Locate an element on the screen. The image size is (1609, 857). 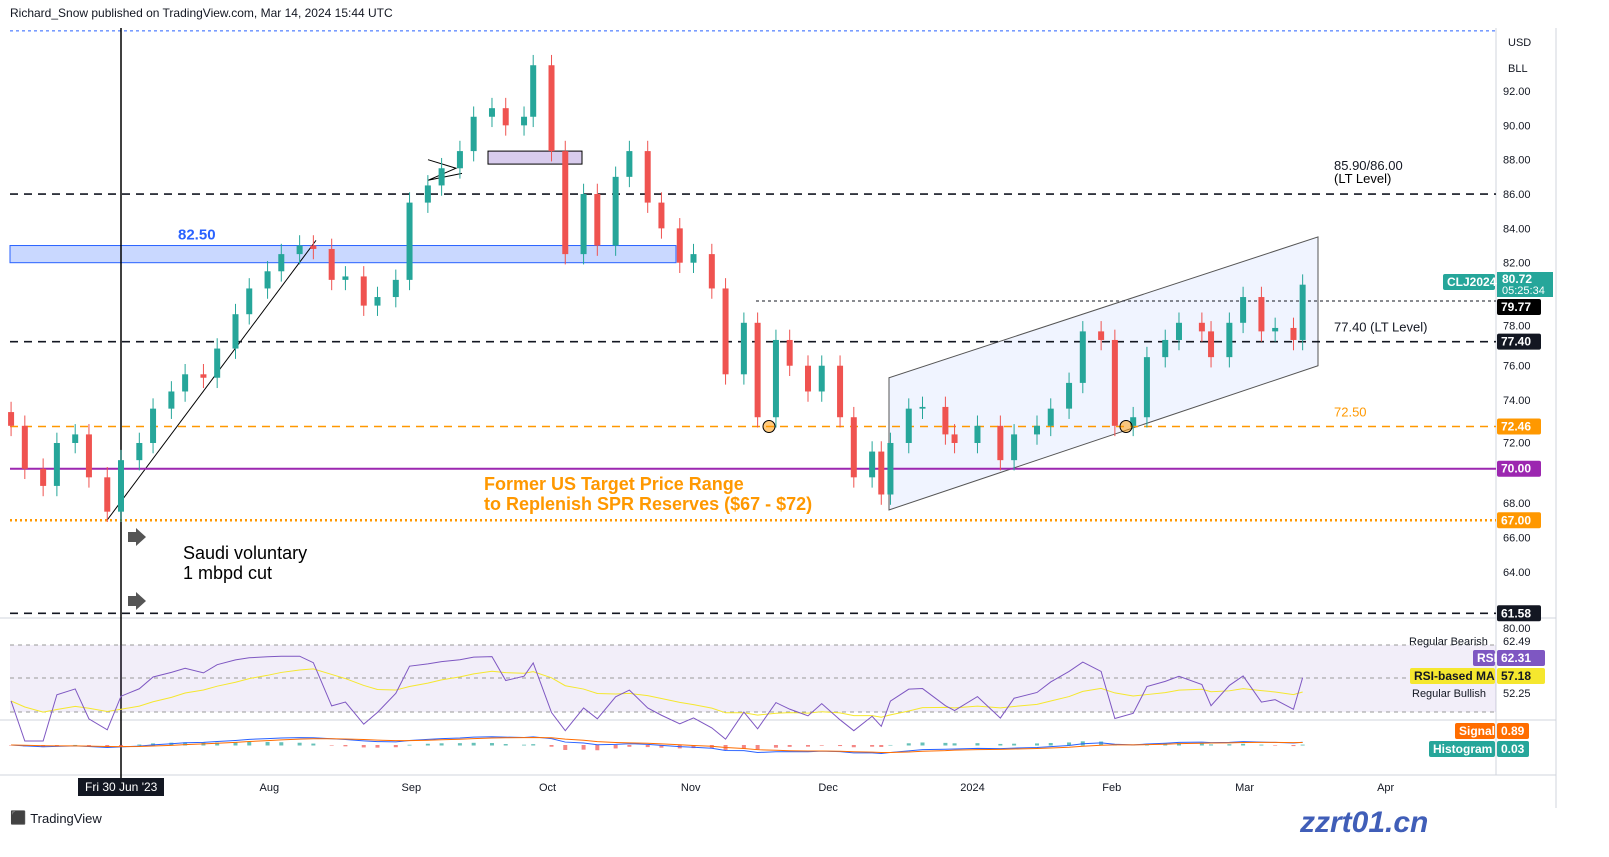
price-tick: 68.00 is located at coordinates (1517, 504).